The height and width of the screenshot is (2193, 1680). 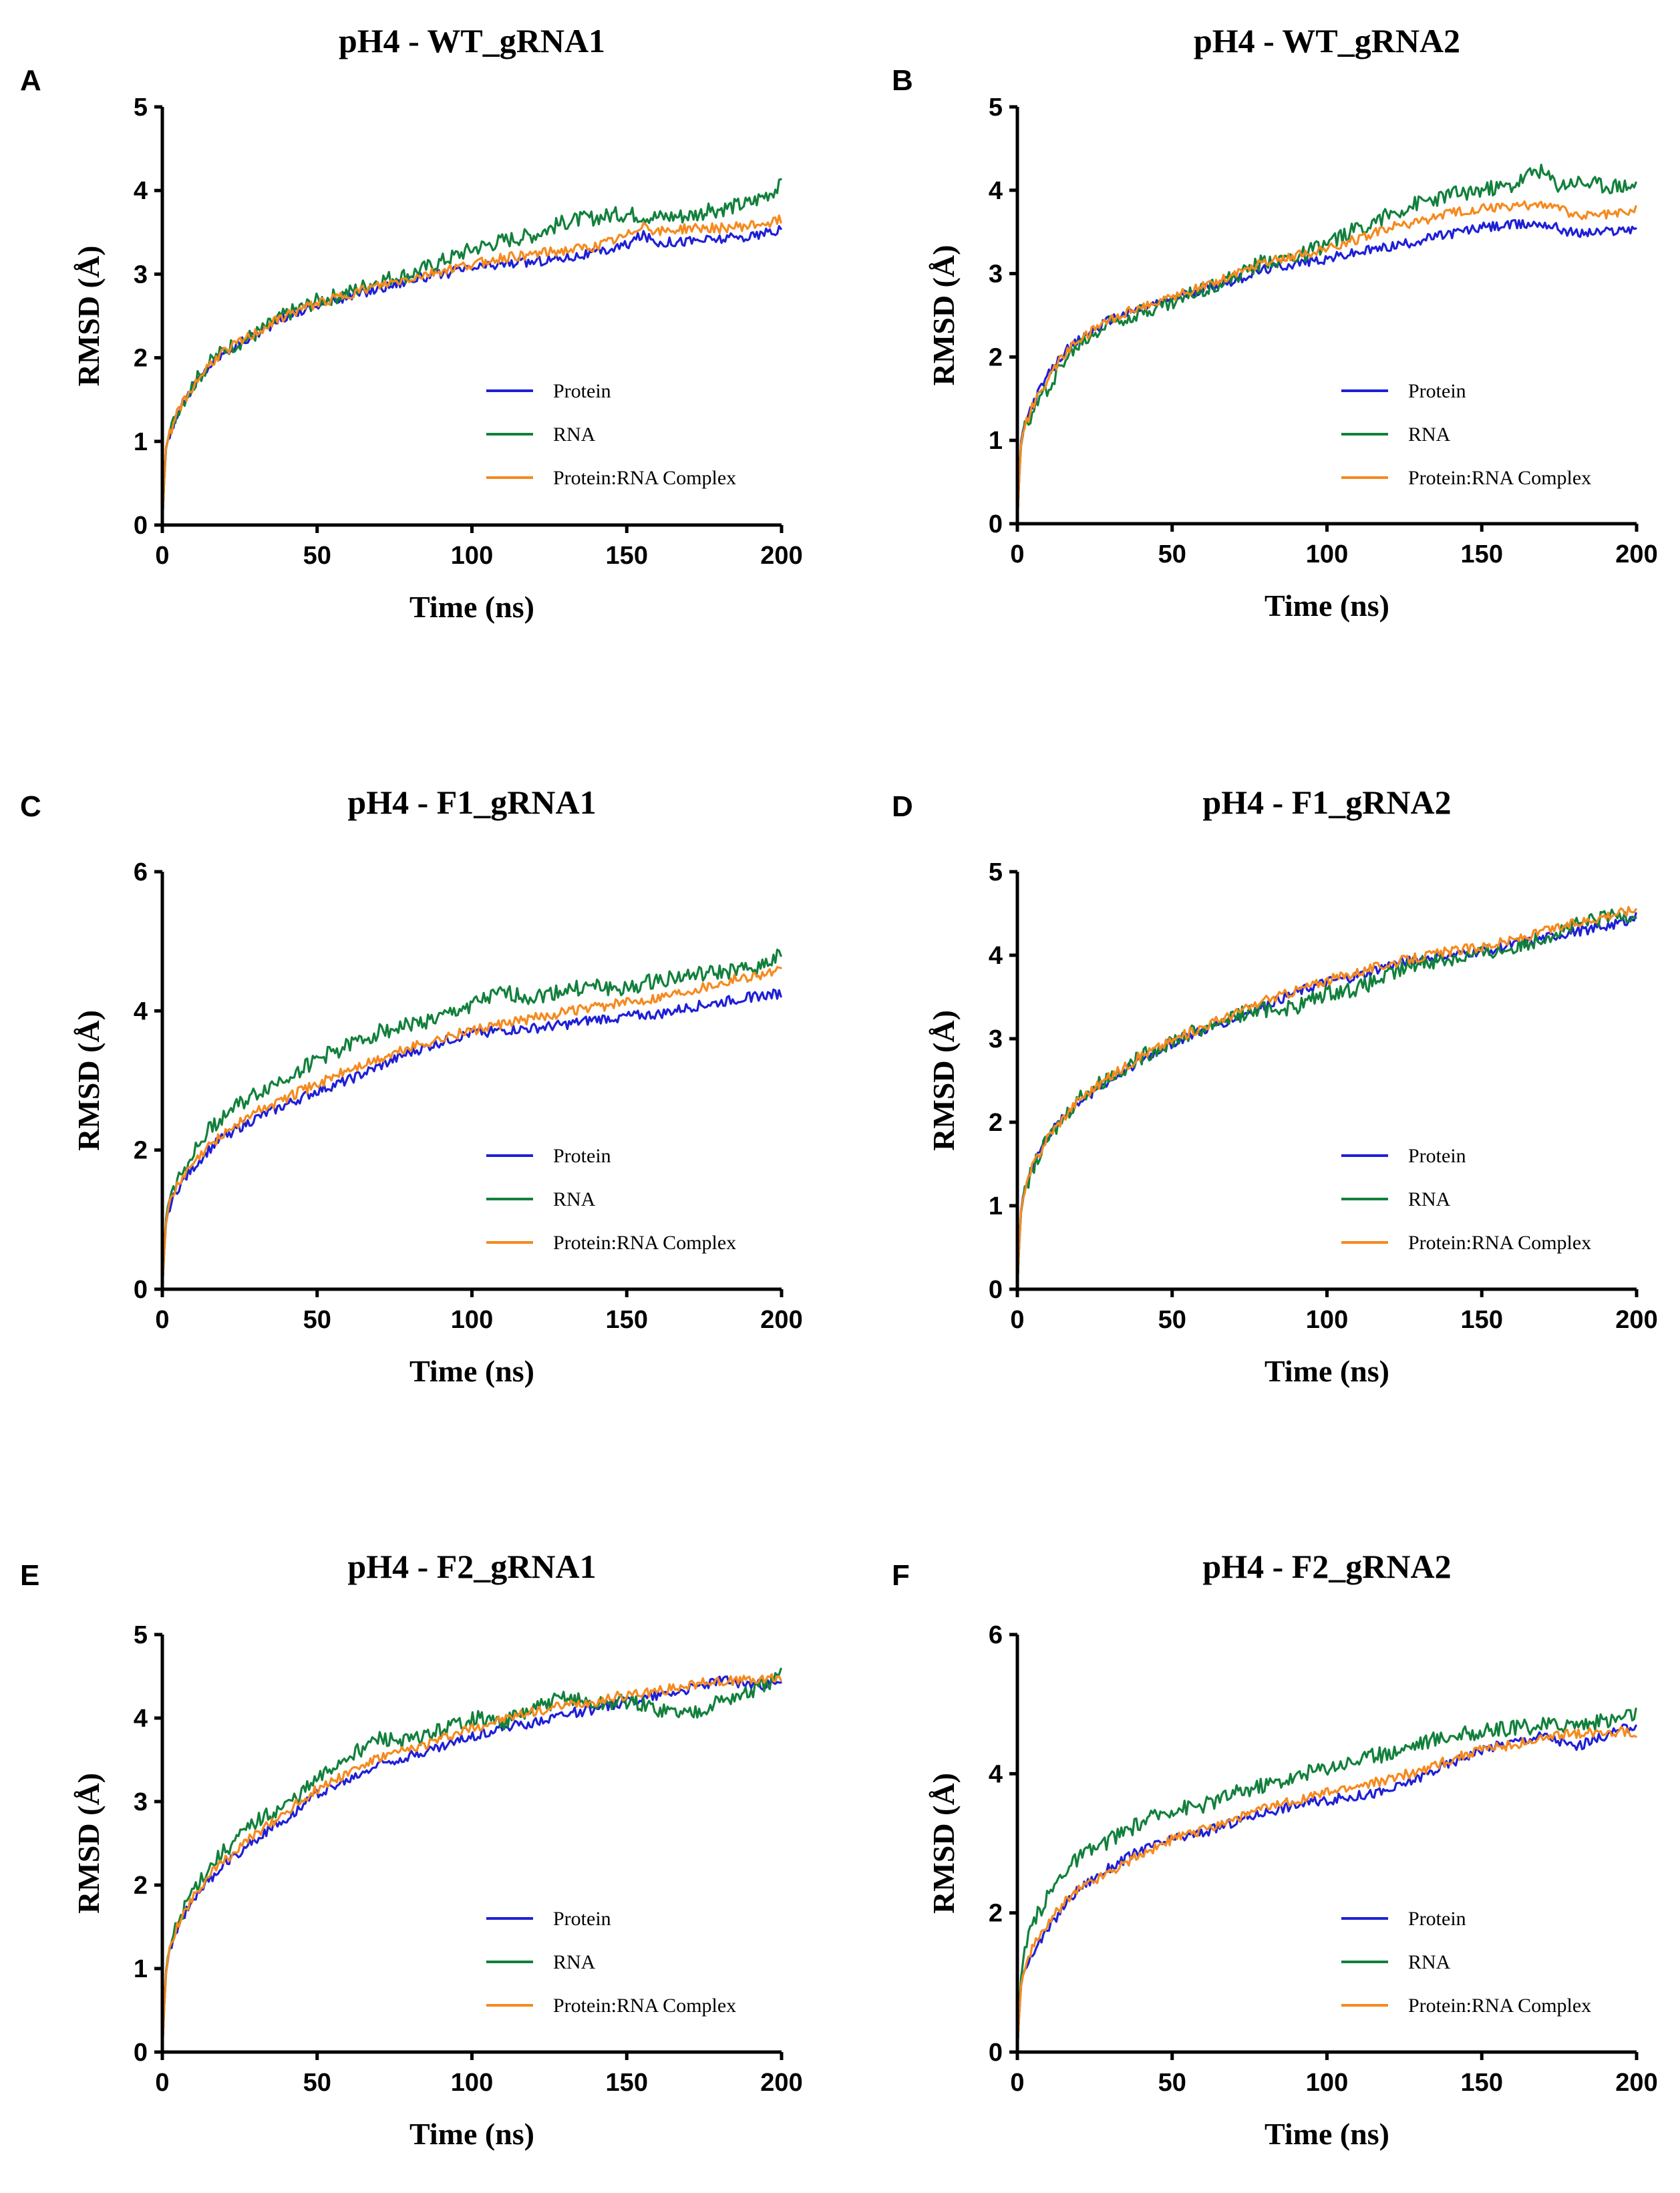 What do you see at coordinates (1327, 40) in the screenshot?
I see `chart-title: pH4 - WT_gRNA2` at bounding box center [1327, 40].